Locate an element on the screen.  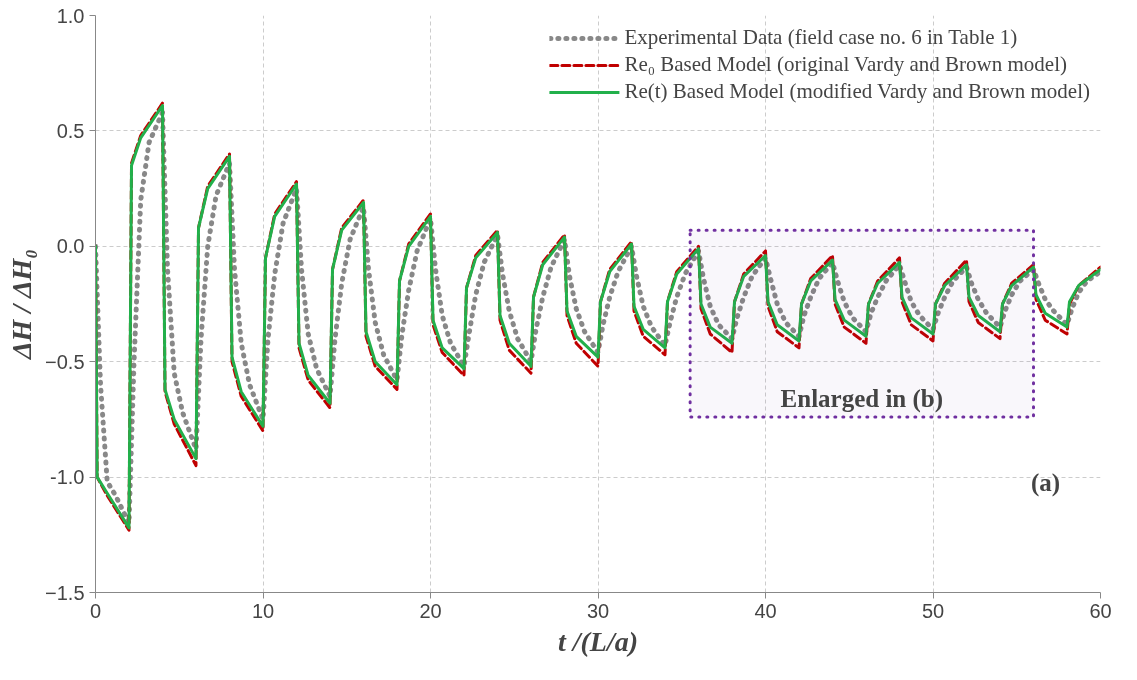
x-tick-label: 60 is located at coordinates (1100, 610).